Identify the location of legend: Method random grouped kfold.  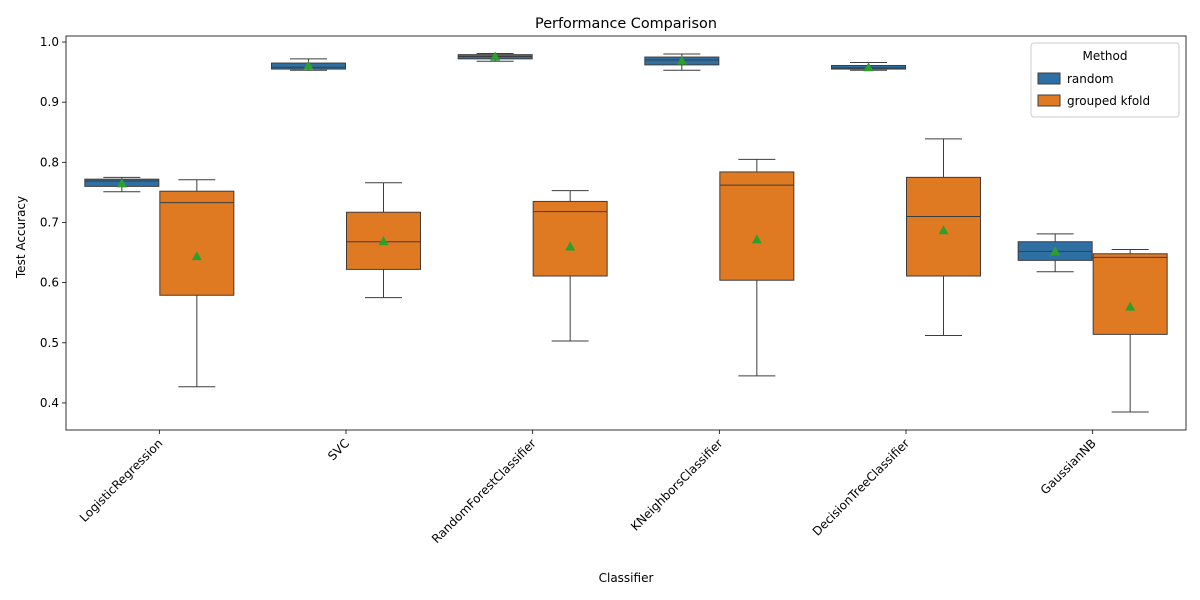
(1105, 80).